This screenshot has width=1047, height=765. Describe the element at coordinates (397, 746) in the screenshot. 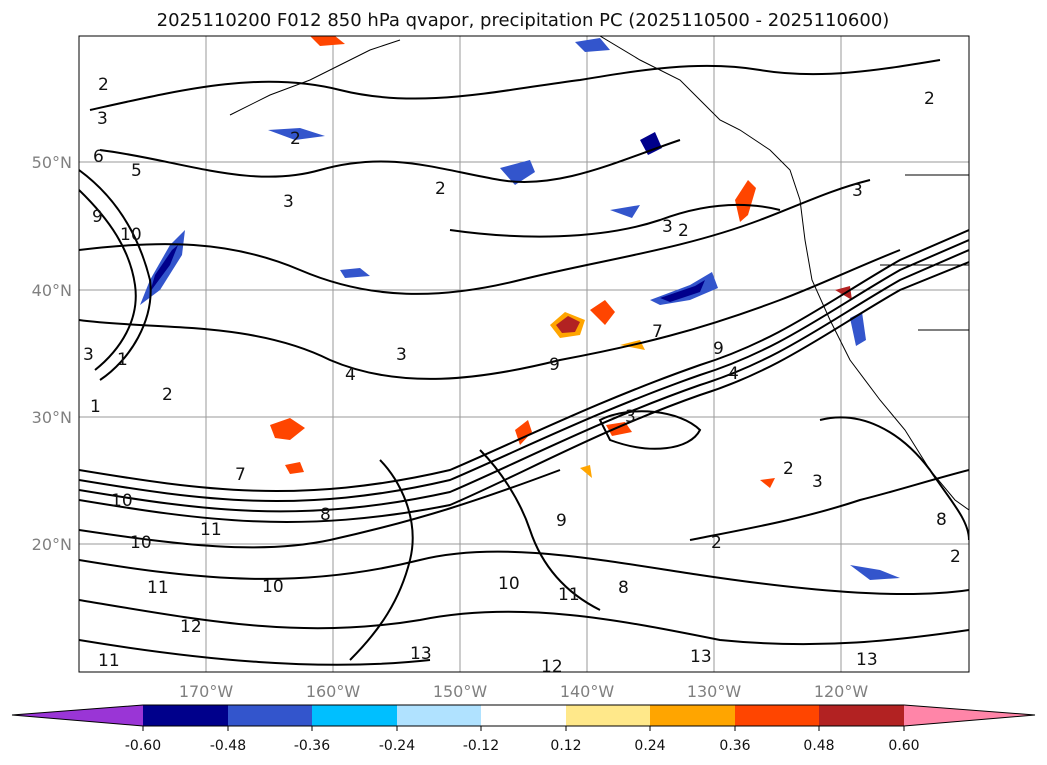

I see `colorbar-tick-label: -0.24` at that location.